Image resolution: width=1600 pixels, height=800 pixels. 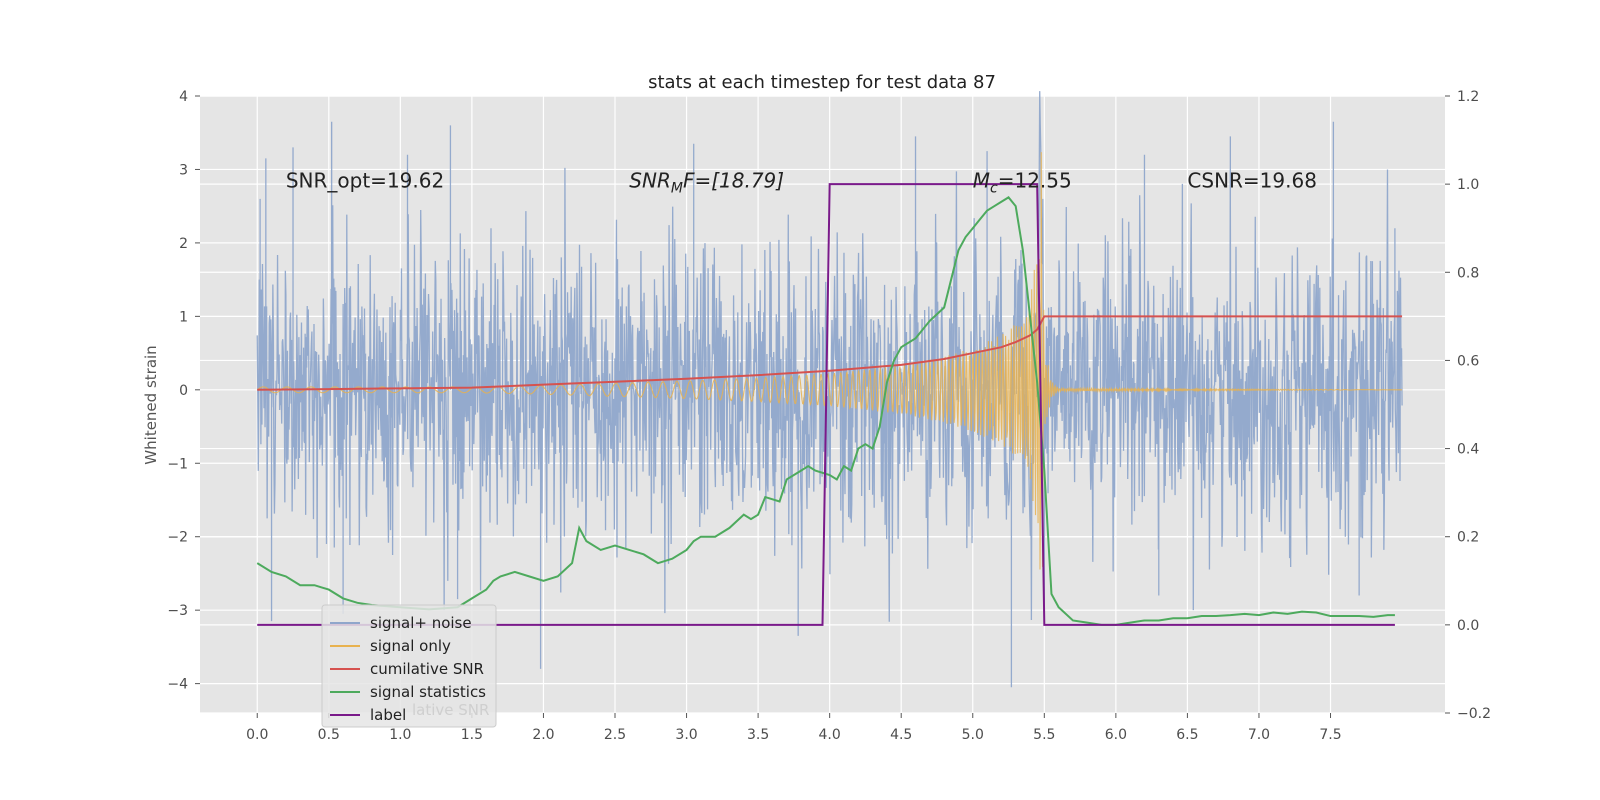 What do you see at coordinates (450, 710) in the screenshot?
I see `legend-ghost-text: lative SNR` at bounding box center [450, 710].